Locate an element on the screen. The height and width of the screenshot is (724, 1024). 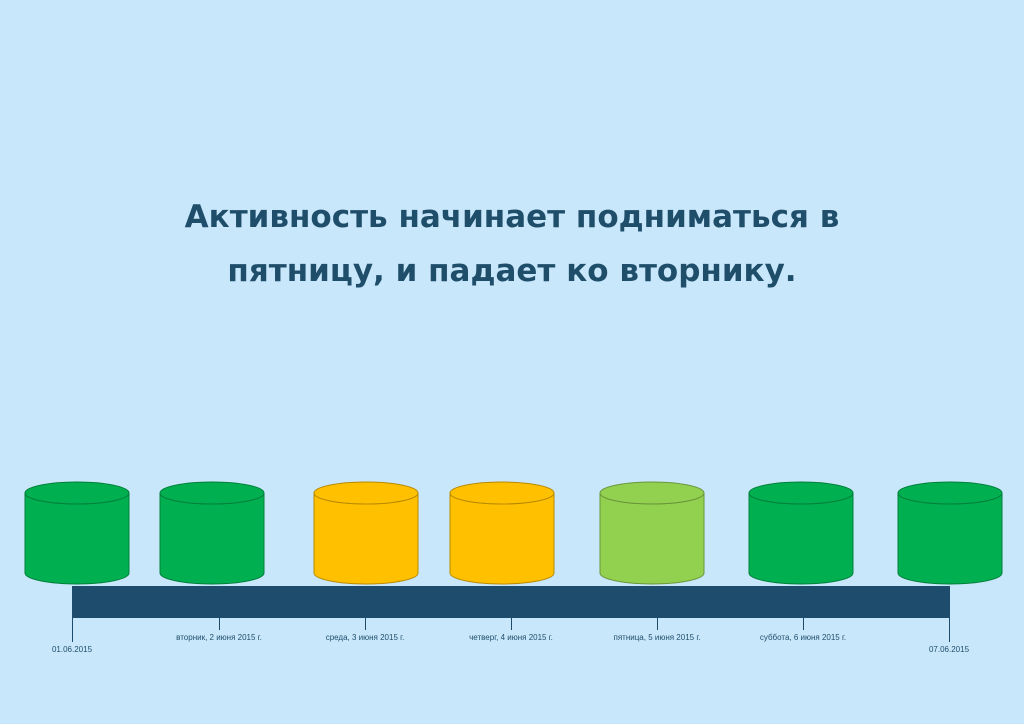
timeline-tick-label: суббота, 6 июня 2015 г. is located at coordinates (803, 637).